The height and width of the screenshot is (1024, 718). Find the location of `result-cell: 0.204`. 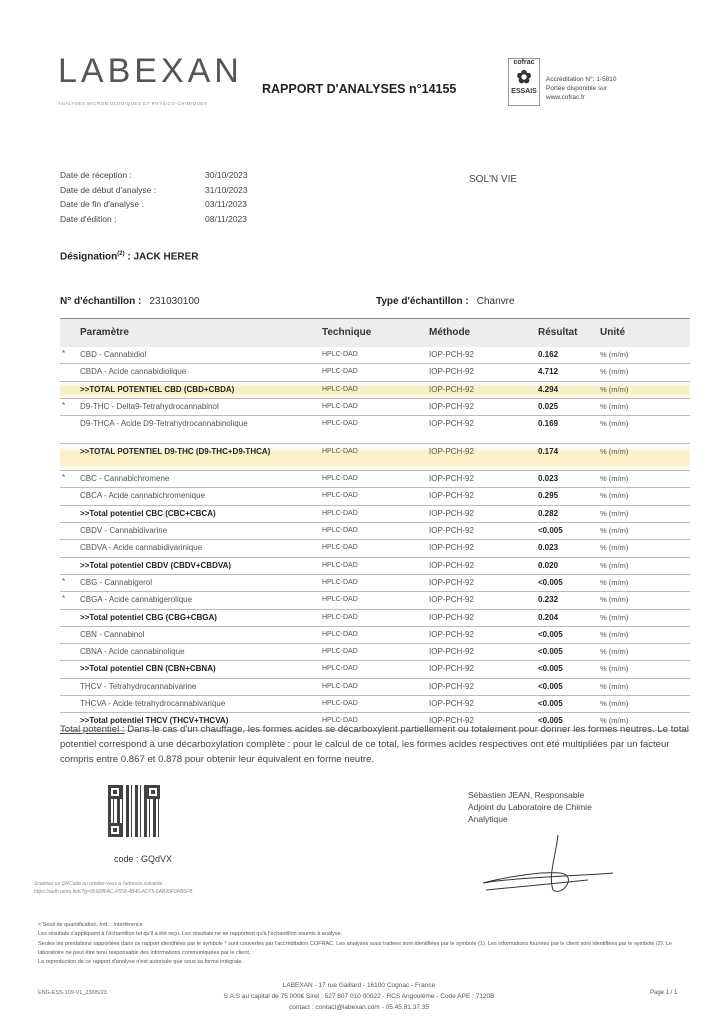

result-cell: 0.204 is located at coordinates (569, 618).